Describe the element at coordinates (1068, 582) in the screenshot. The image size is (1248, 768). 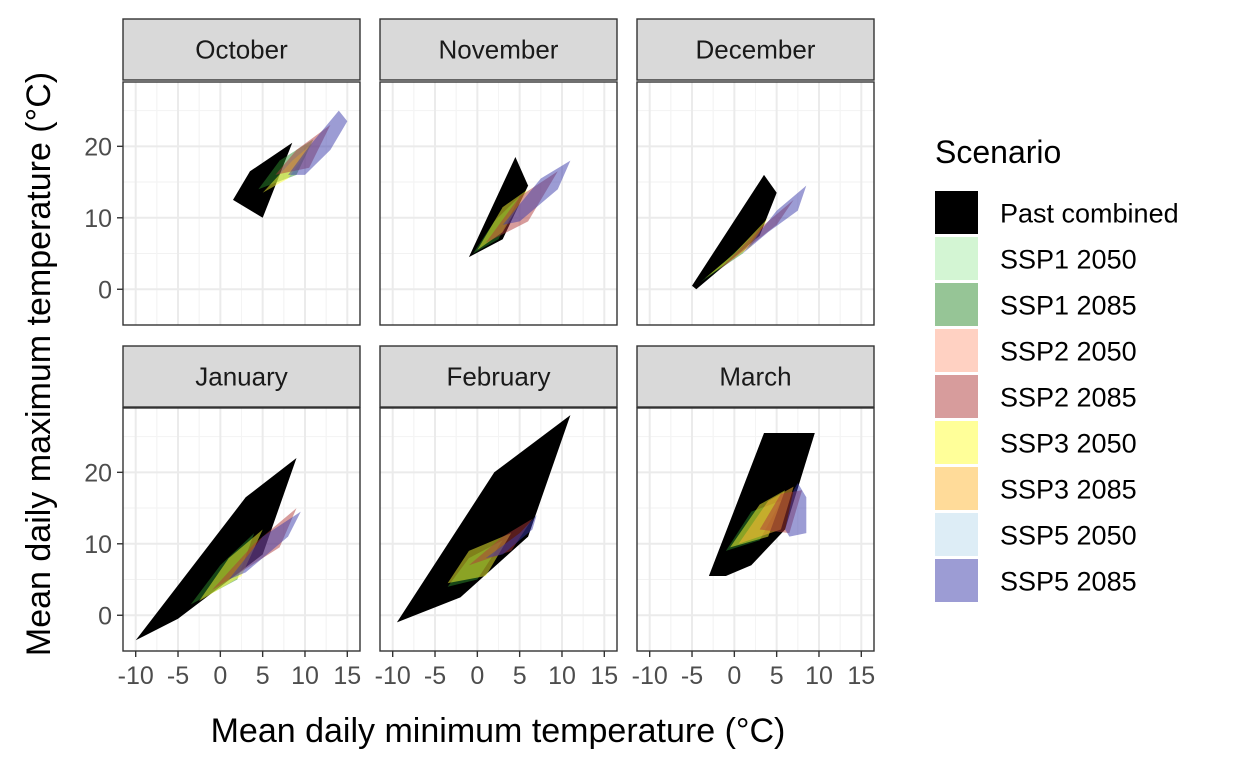
I see `legend-label: SSP5 2085` at that location.